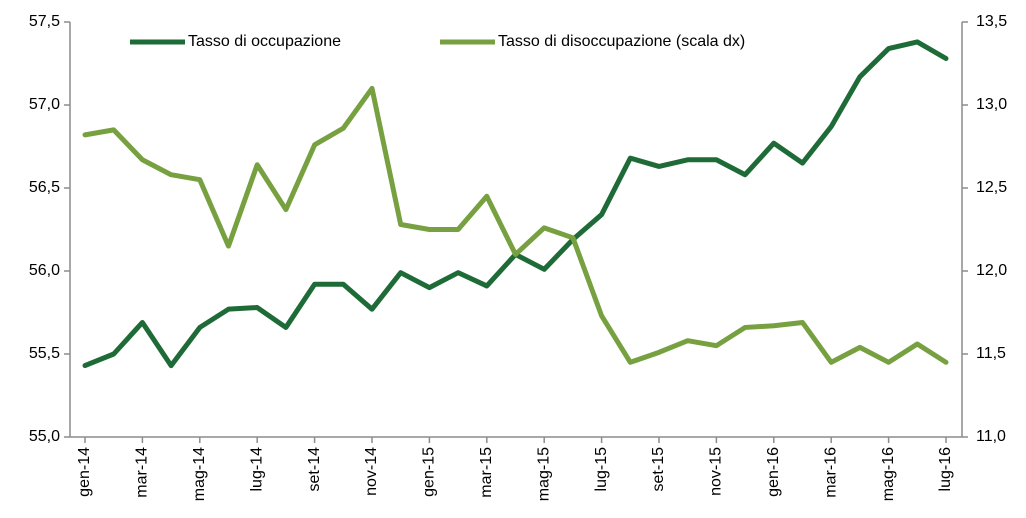  I want to click on y2-tick-label: 11,5, so click(991, 353).